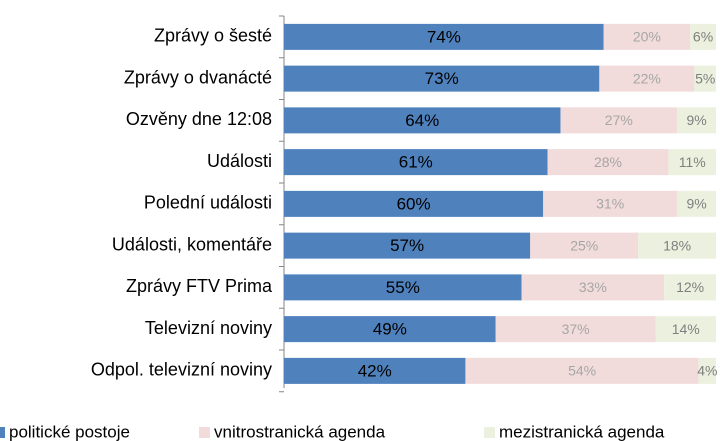 The image size is (724, 441). I want to click on value-label: 54%, so click(582, 371).